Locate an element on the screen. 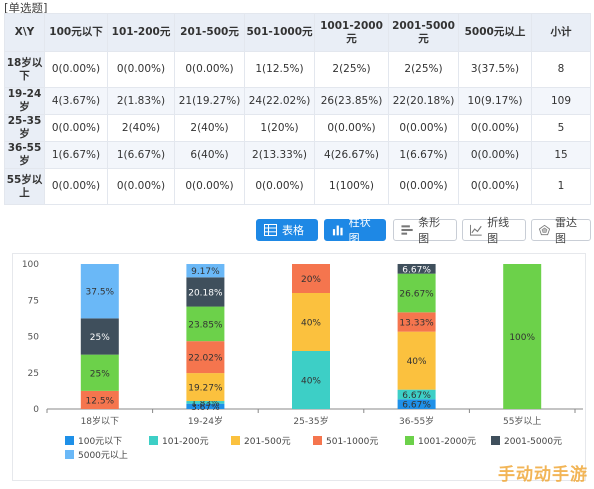  y-tick-label: 25 is located at coordinates (33, 374).